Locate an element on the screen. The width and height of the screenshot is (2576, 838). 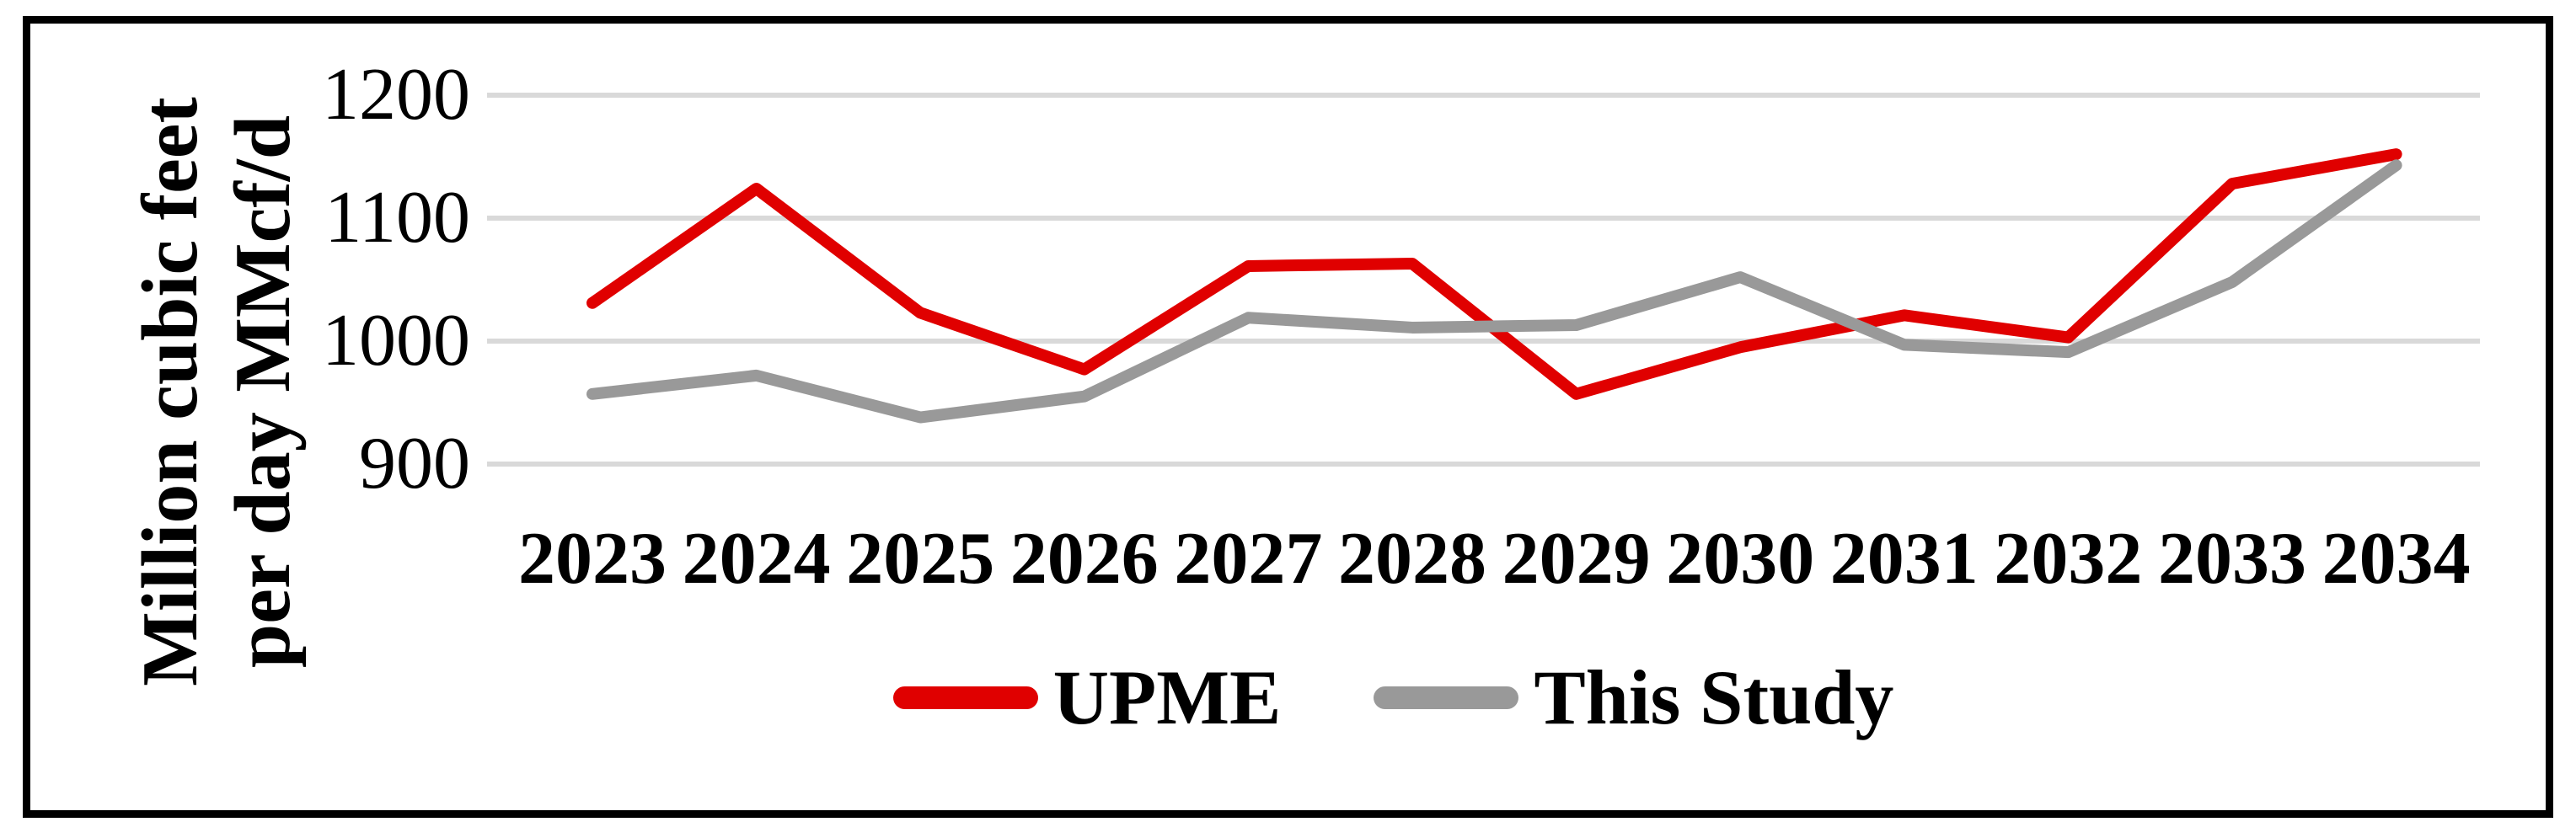
x-axis-tick-label: 2033 is located at coordinates (2232, 559).